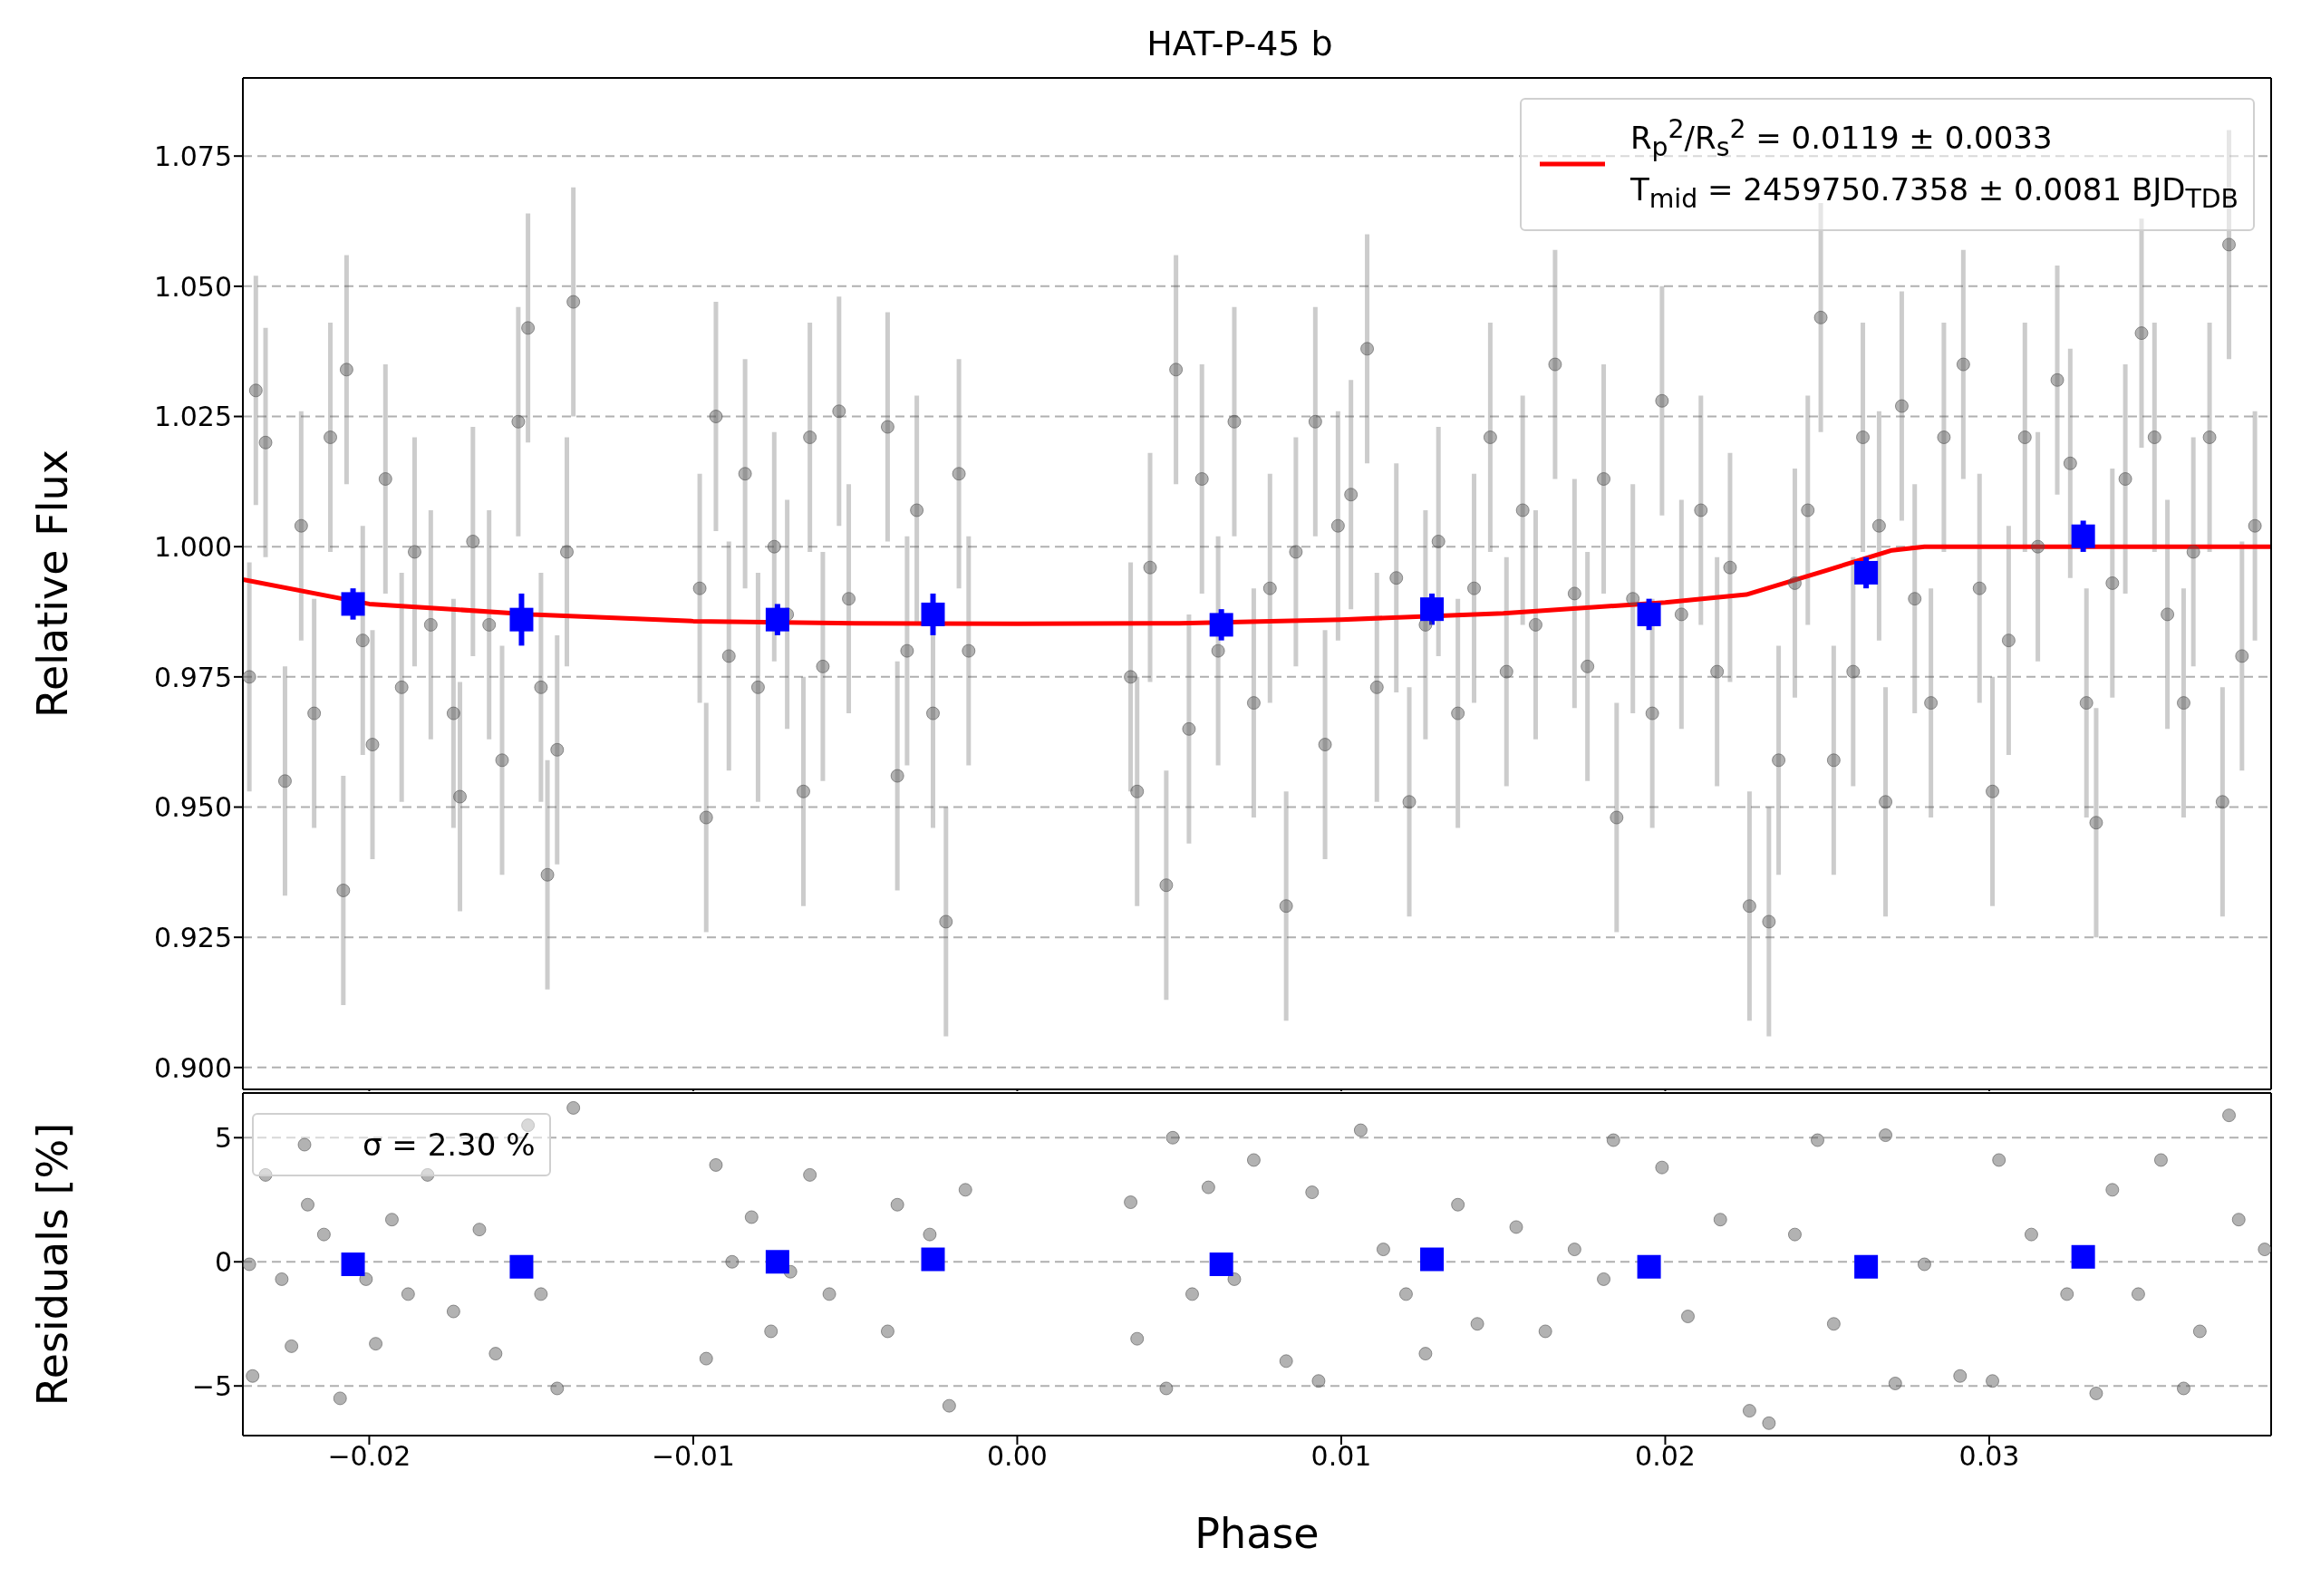  What do you see at coordinates (223, 1261) in the screenshot?
I see `y-tick-label: 0` at bounding box center [223, 1261].